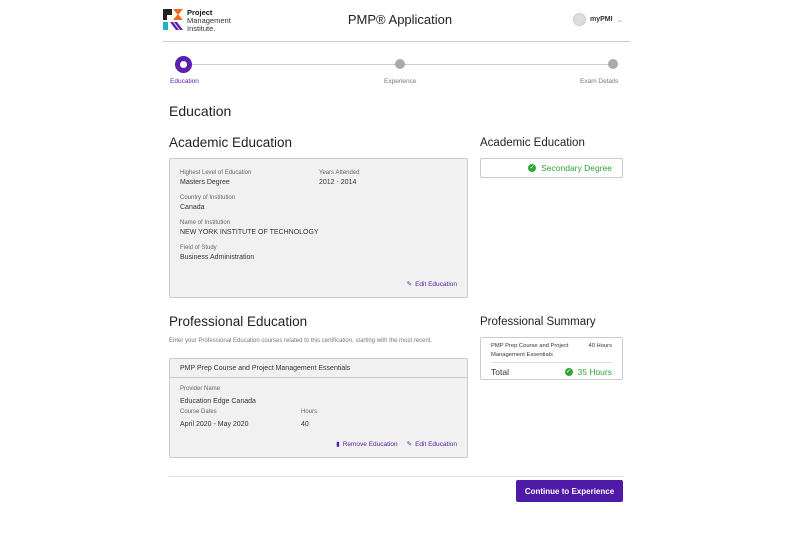 This screenshot has width=800, height=533. What do you see at coordinates (173, 19) in the screenshot?
I see `pmi-logo-icon` at bounding box center [173, 19].